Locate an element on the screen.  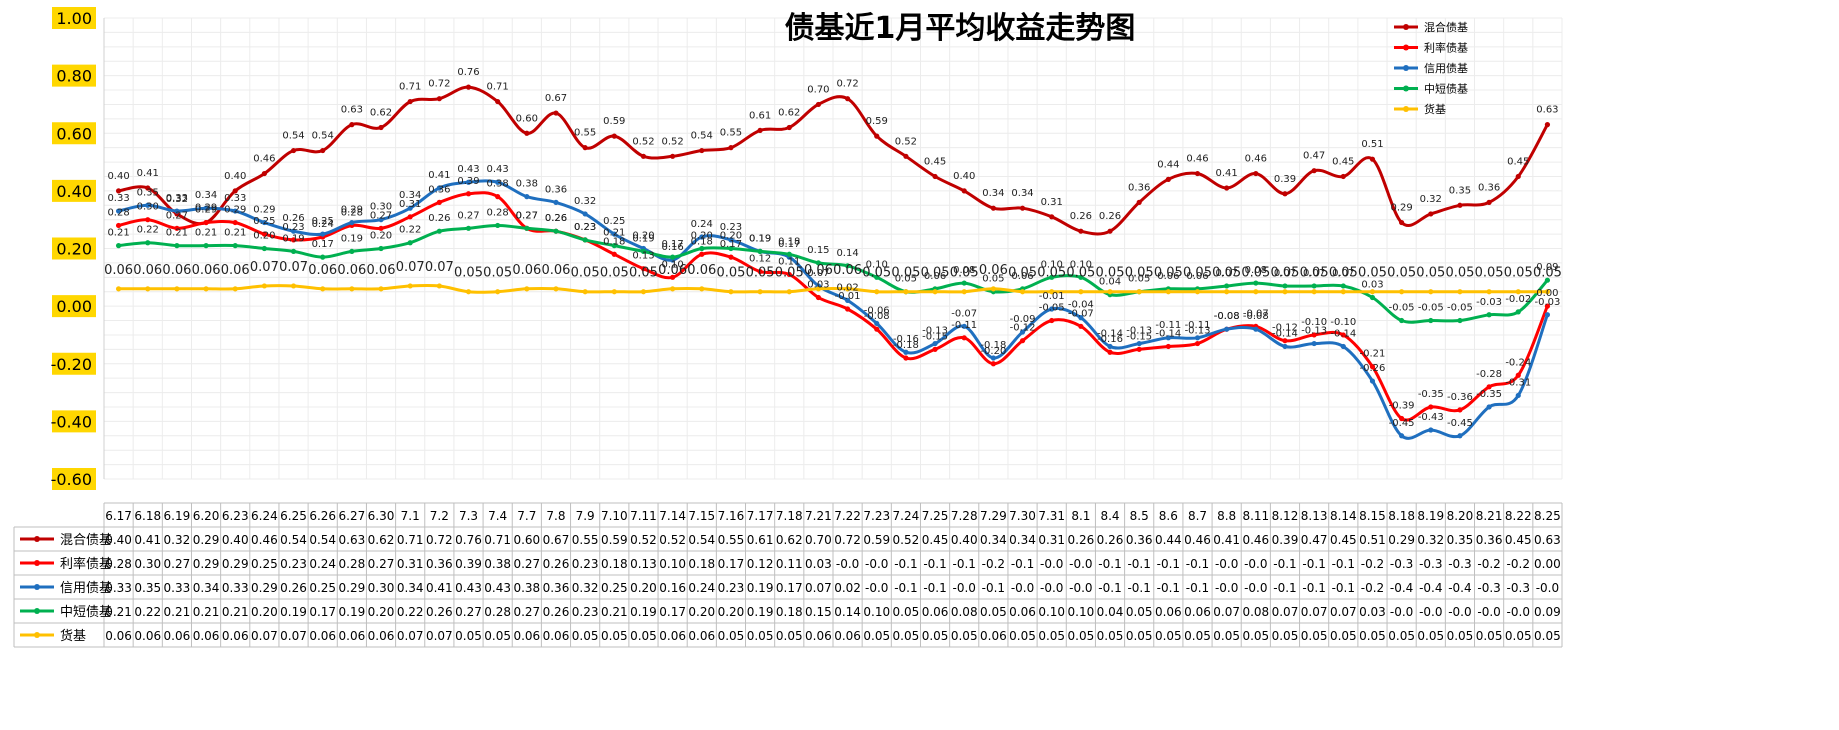
data-label: -0.07 is located at coordinates (964, 313).